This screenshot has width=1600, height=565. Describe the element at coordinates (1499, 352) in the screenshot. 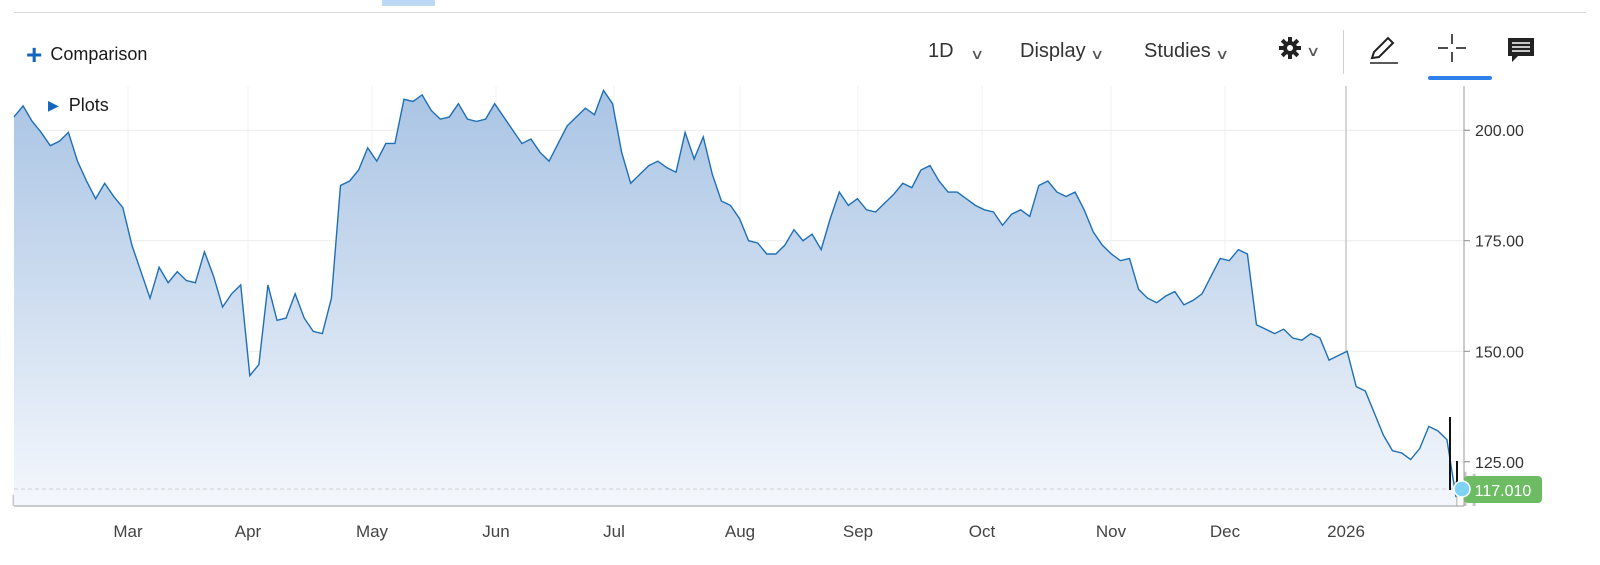

I see `y-tick-label: 150.00` at that location.